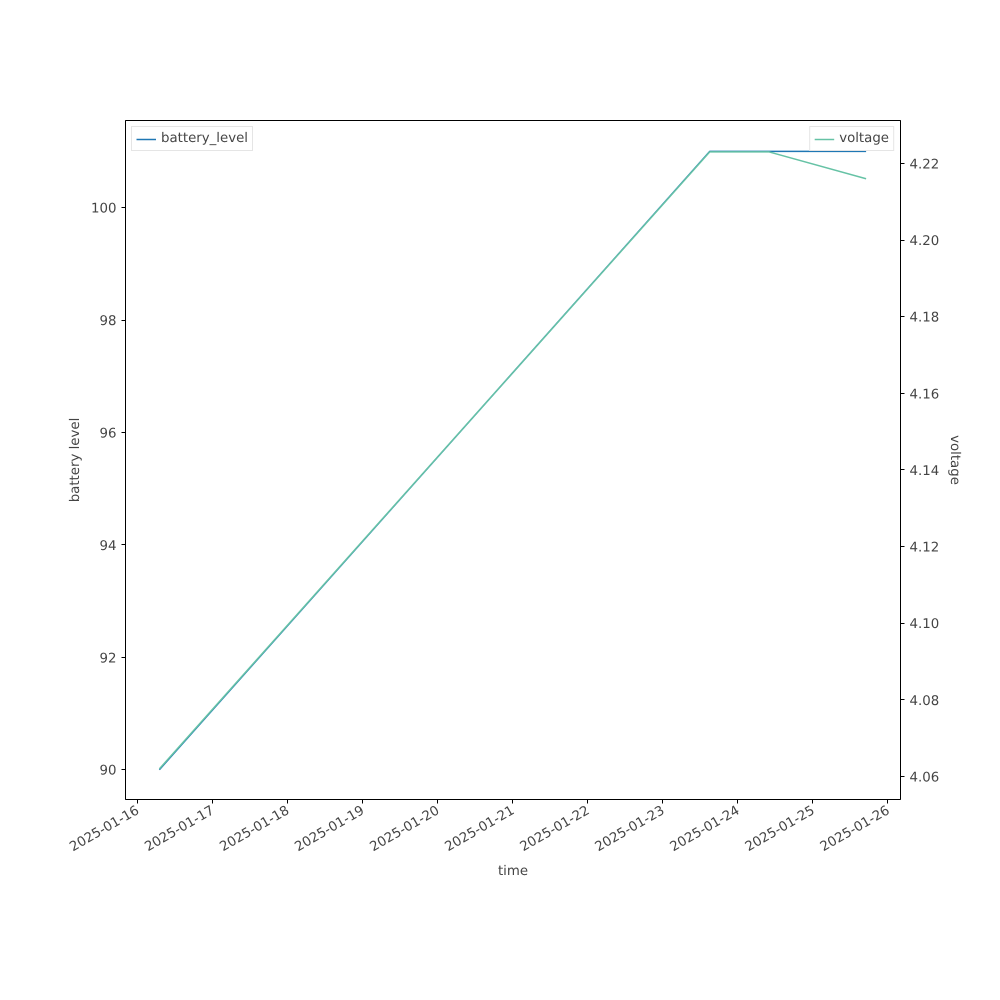 This screenshot has width=1000, height=1000. What do you see at coordinates (925, 701) in the screenshot?
I see `y2-tick-label: 4.08` at bounding box center [925, 701].